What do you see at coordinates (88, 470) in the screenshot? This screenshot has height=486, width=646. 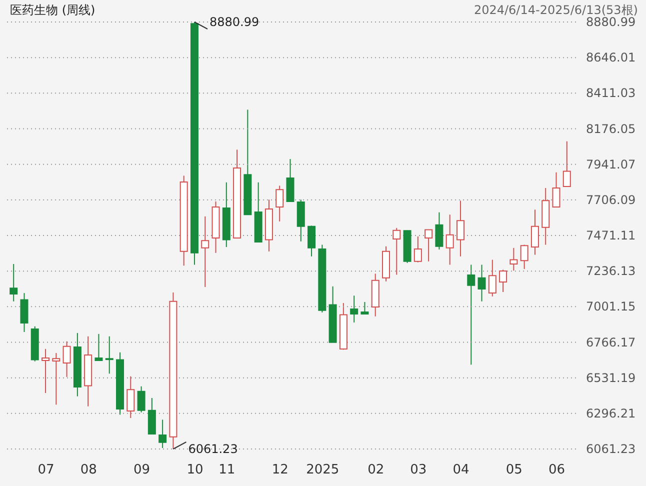 I see `x-tick-label: 08` at bounding box center [88, 470].